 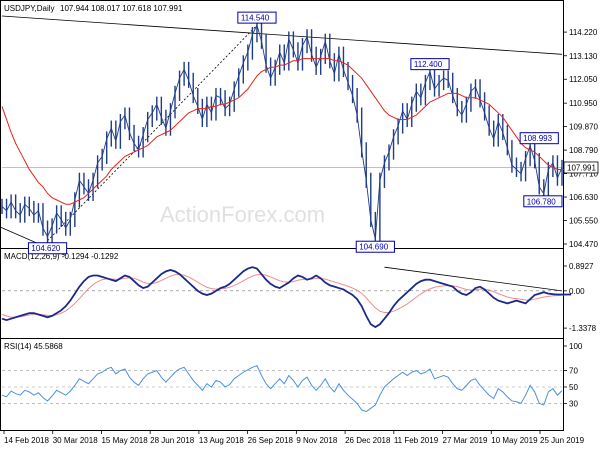 What do you see at coordinates (465, 440) in the screenshot?
I see `x-tick-label: 27 Mar 2019` at bounding box center [465, 440].